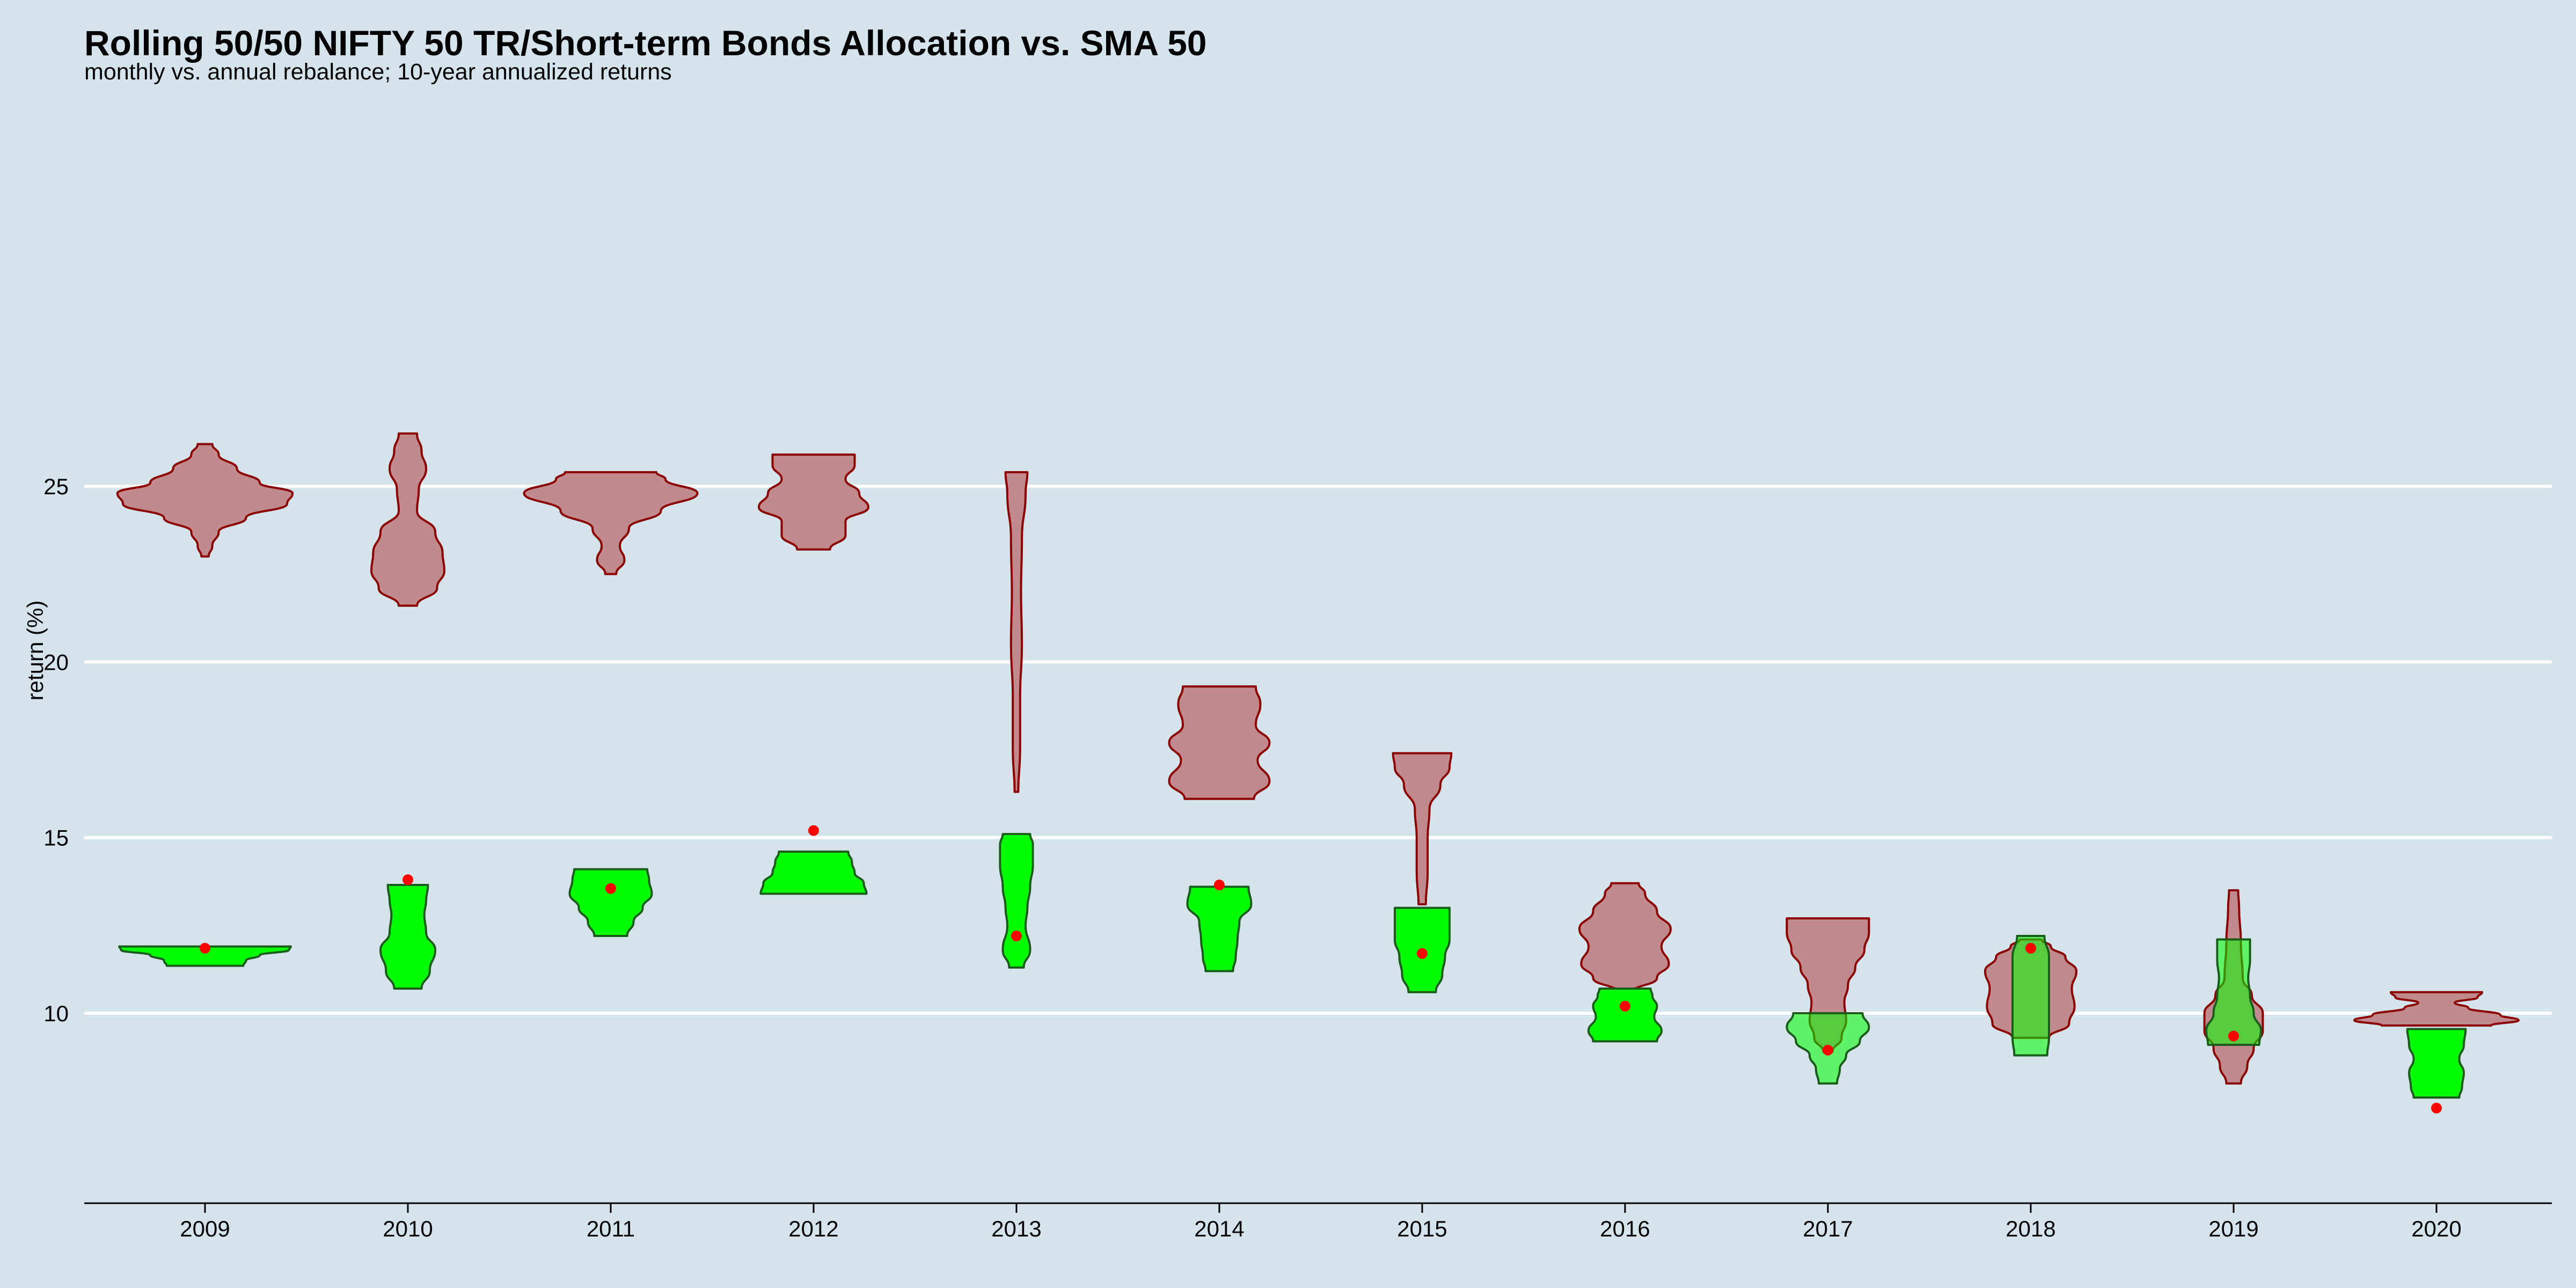 This screenshot has width=2576, height=1288. Describe the element at coordinates (407, 879) in the screenshot. I see `point-2010` at that location.